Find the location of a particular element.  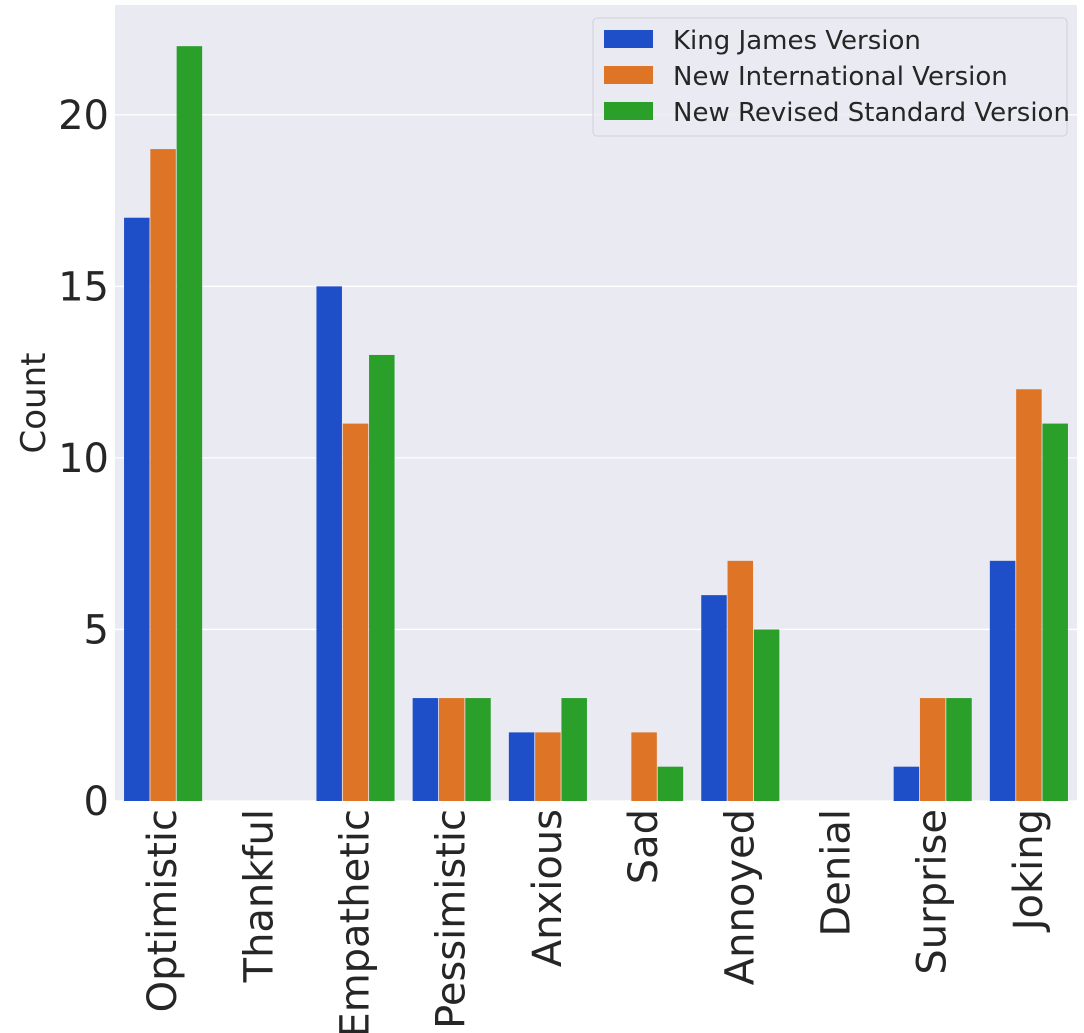

x-tick-label: Pessimistic is located at coordinates (452, 919).